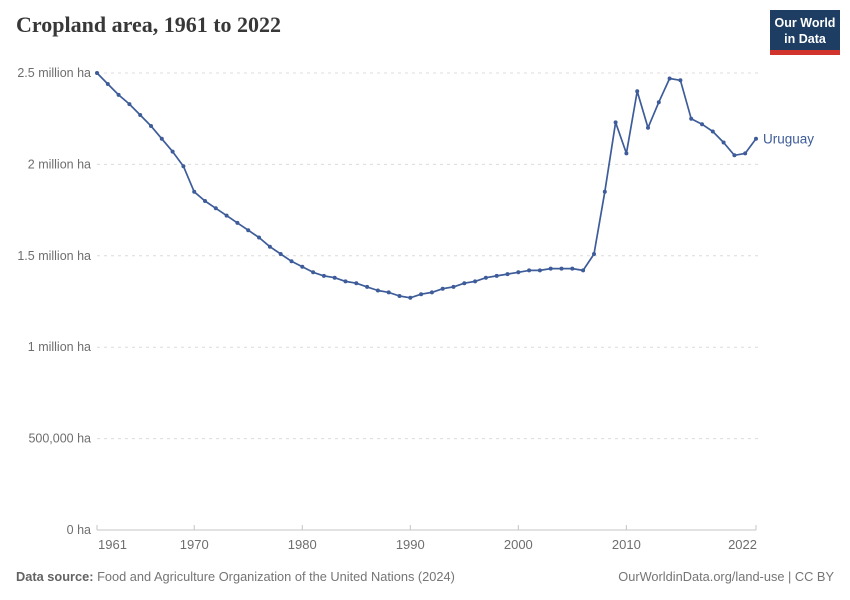 The width and height of the screenshot is (850, 600). What do you see at coordinates (269, 246) in the screenshot?
I see `data-point-1977` at bounding box center [269, 246].